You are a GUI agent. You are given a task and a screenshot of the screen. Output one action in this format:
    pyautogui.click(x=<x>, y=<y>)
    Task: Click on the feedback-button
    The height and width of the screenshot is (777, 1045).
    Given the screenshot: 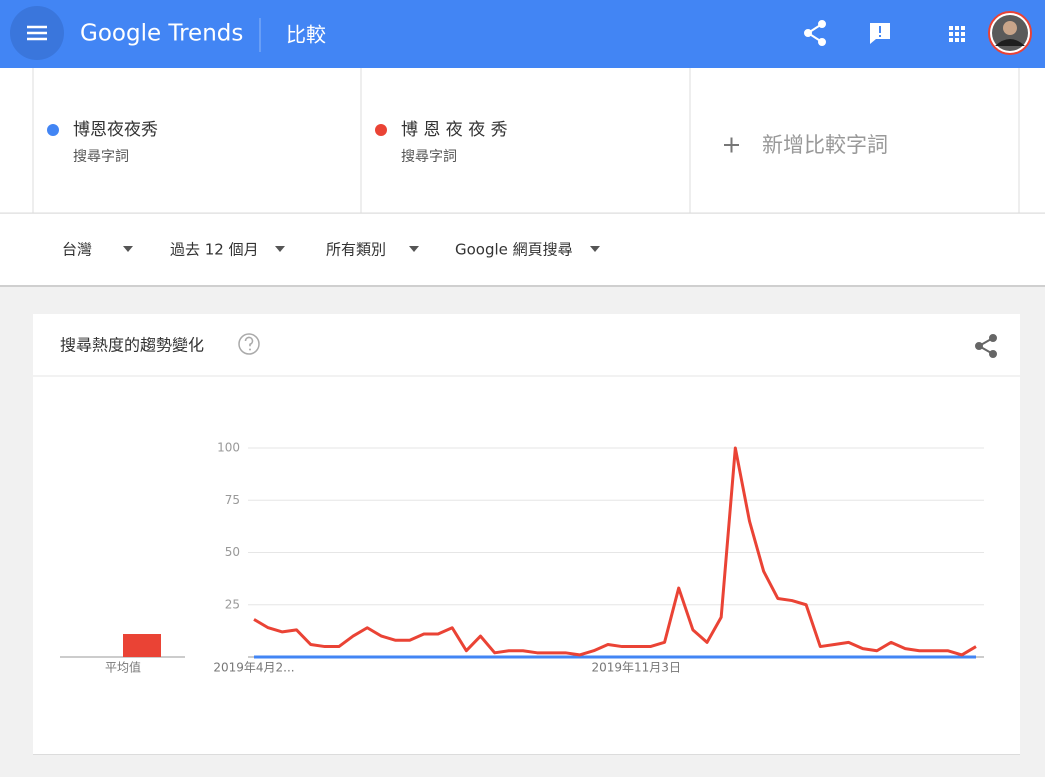 What is the action you would take?
    pyautogui.click(x=880, y=33)
    